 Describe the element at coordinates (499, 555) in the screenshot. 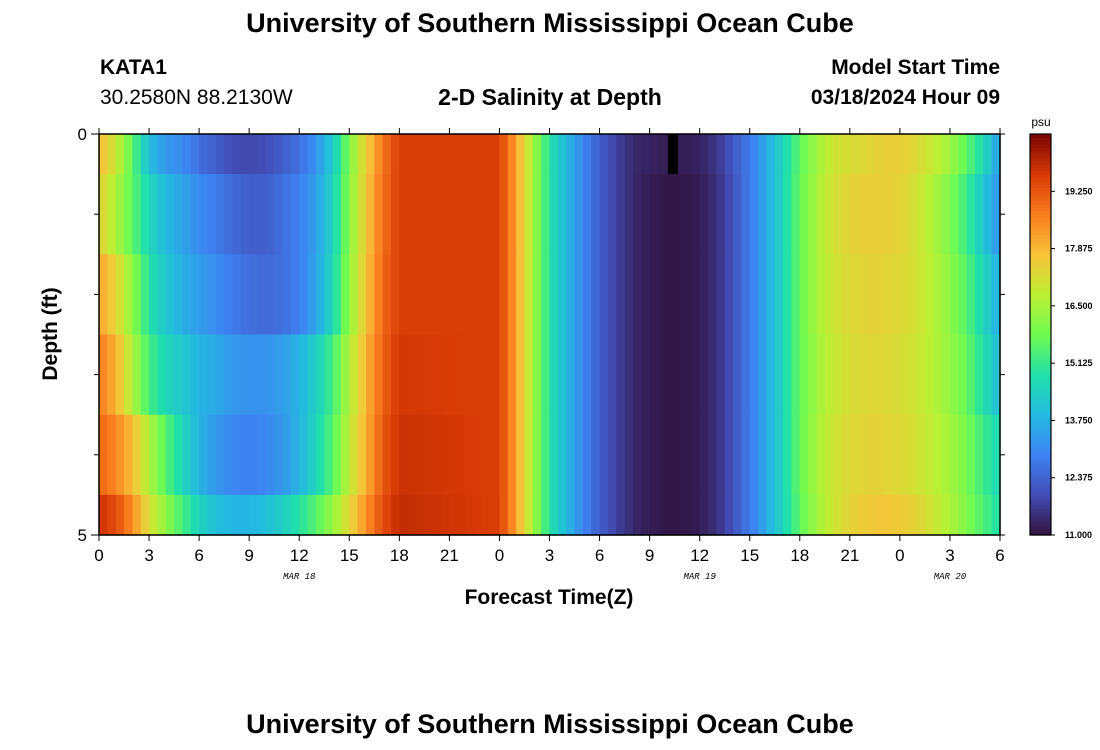

I see `x-tick-label: 0` at that location.